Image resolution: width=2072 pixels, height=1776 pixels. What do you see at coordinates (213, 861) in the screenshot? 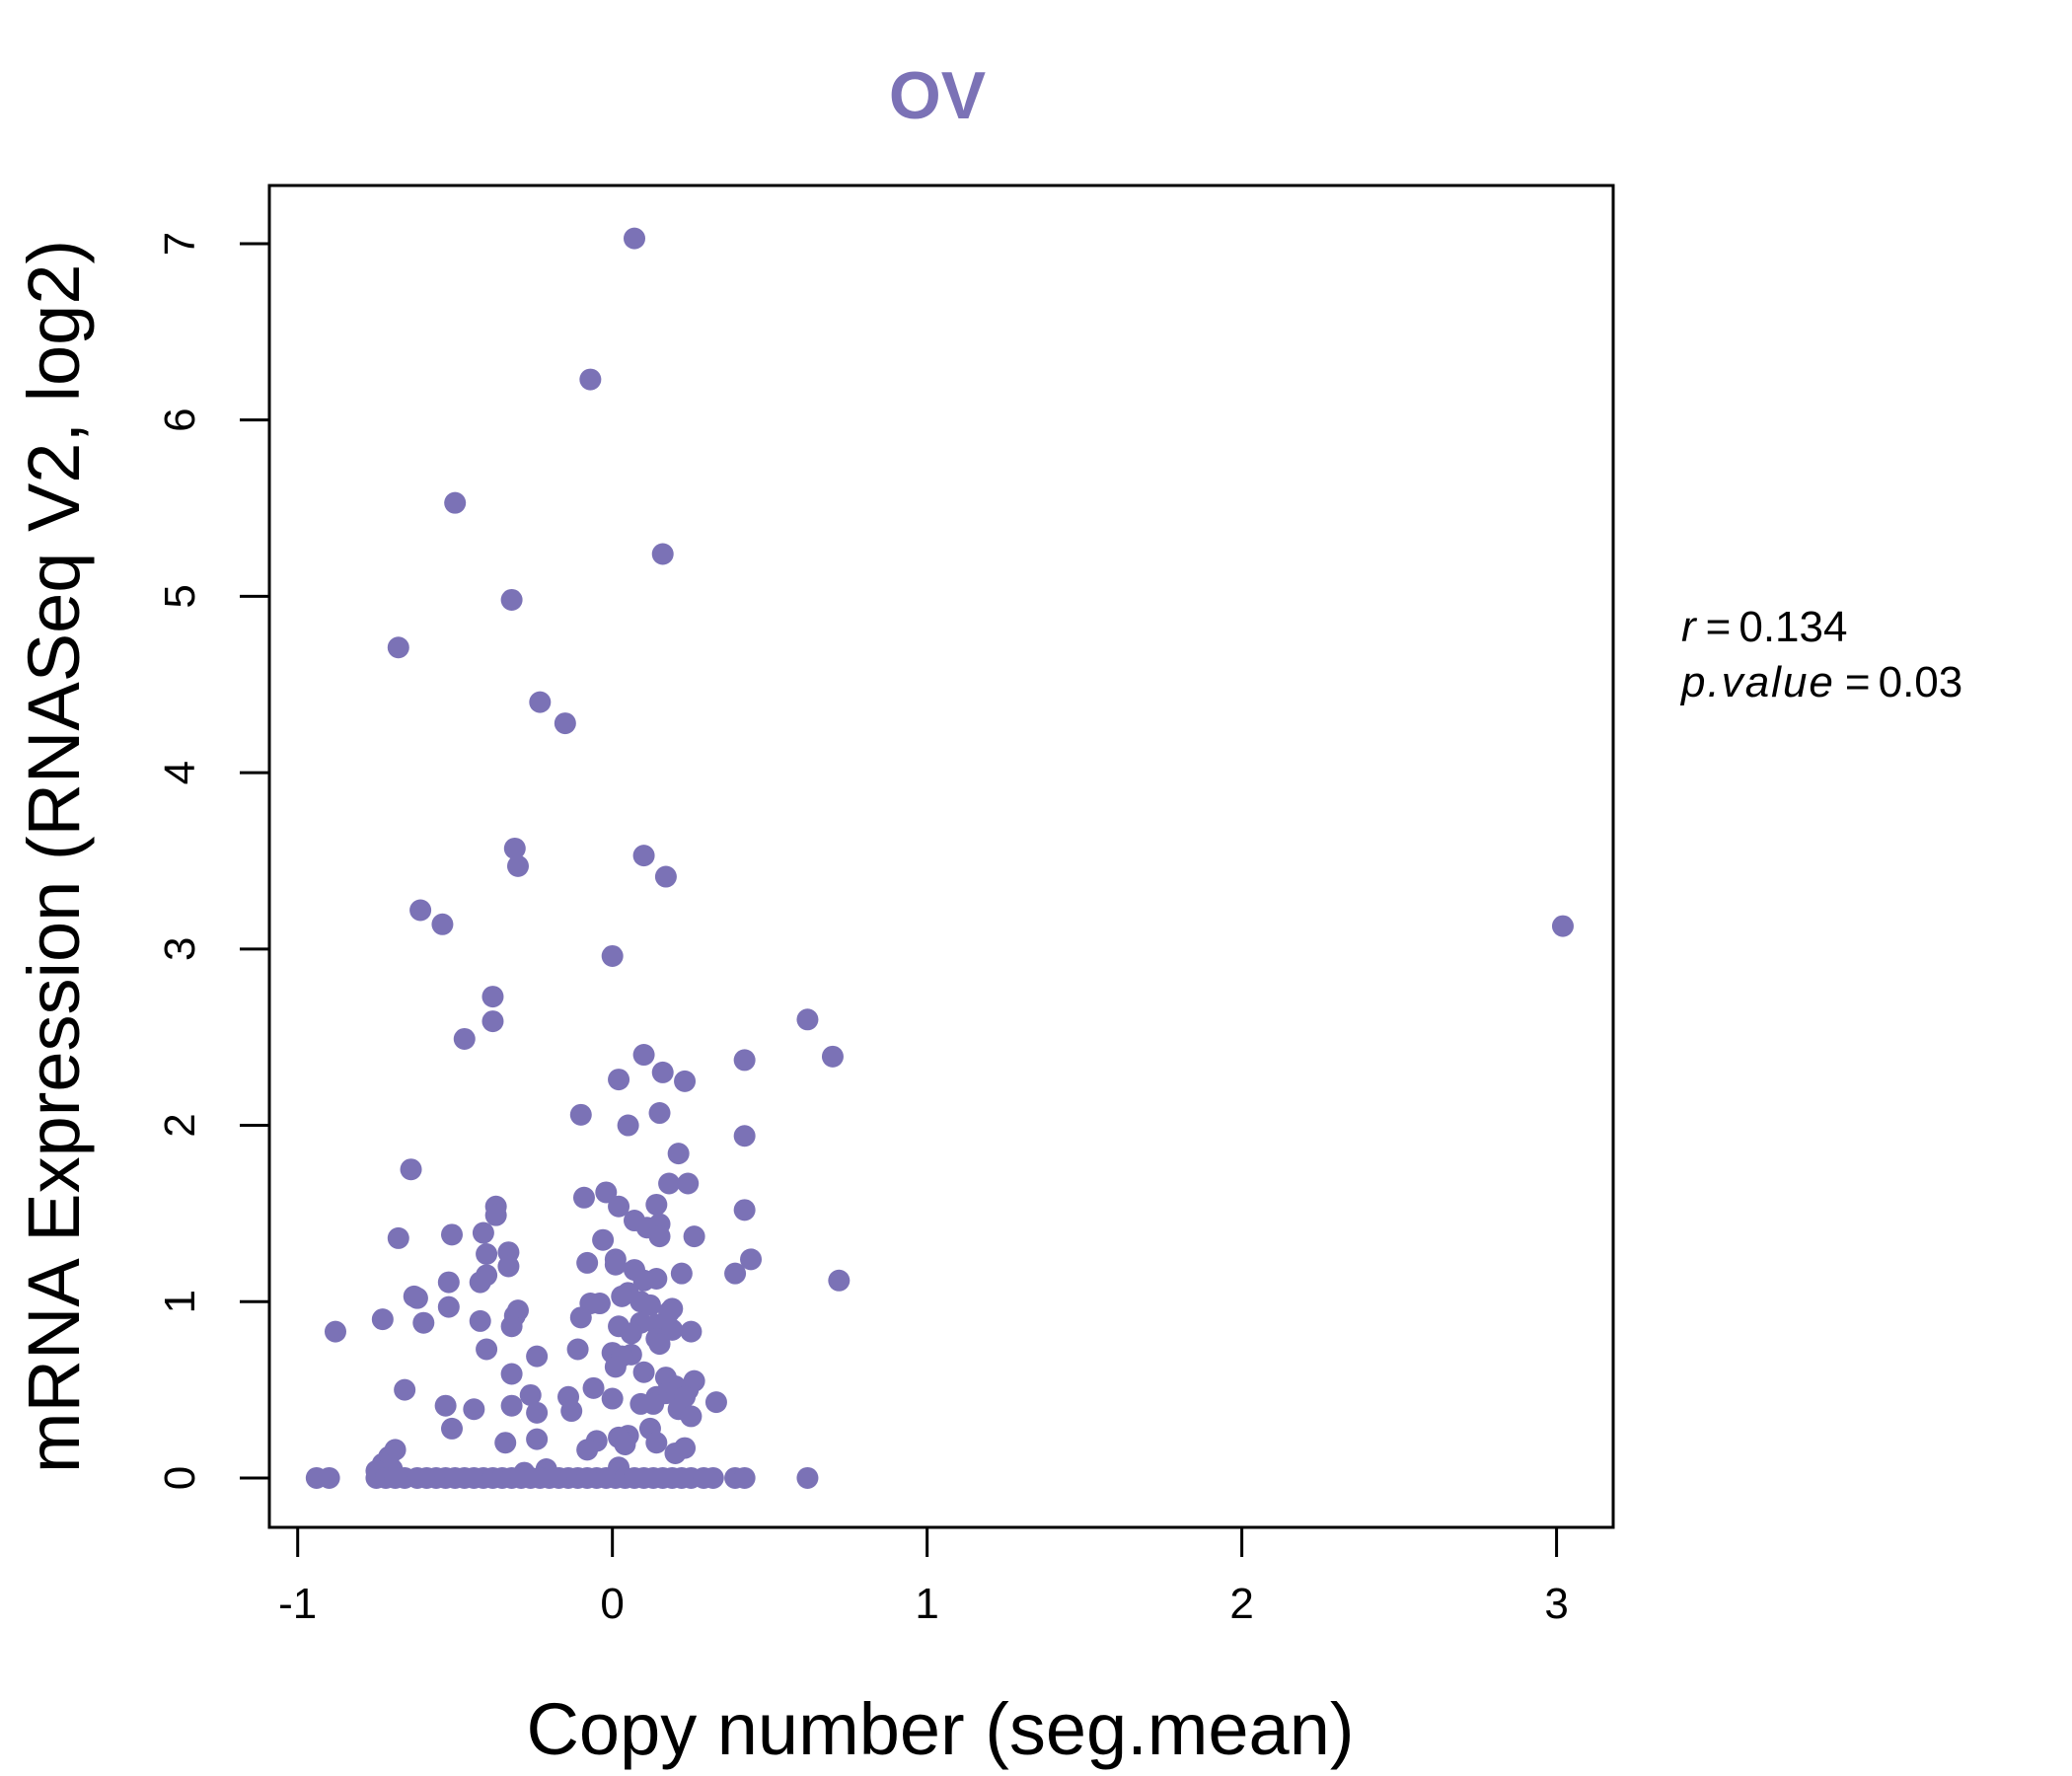
I see `y-axis: 0 1 2 3 4 5 6 7` at bounding box center [213, 861].